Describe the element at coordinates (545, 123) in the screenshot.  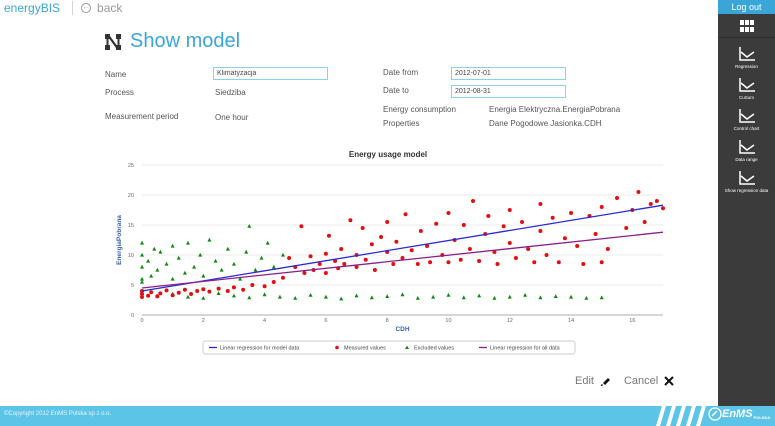
I see `properties-value: Dane Pogodowe Jasionka.CDH` at that location.